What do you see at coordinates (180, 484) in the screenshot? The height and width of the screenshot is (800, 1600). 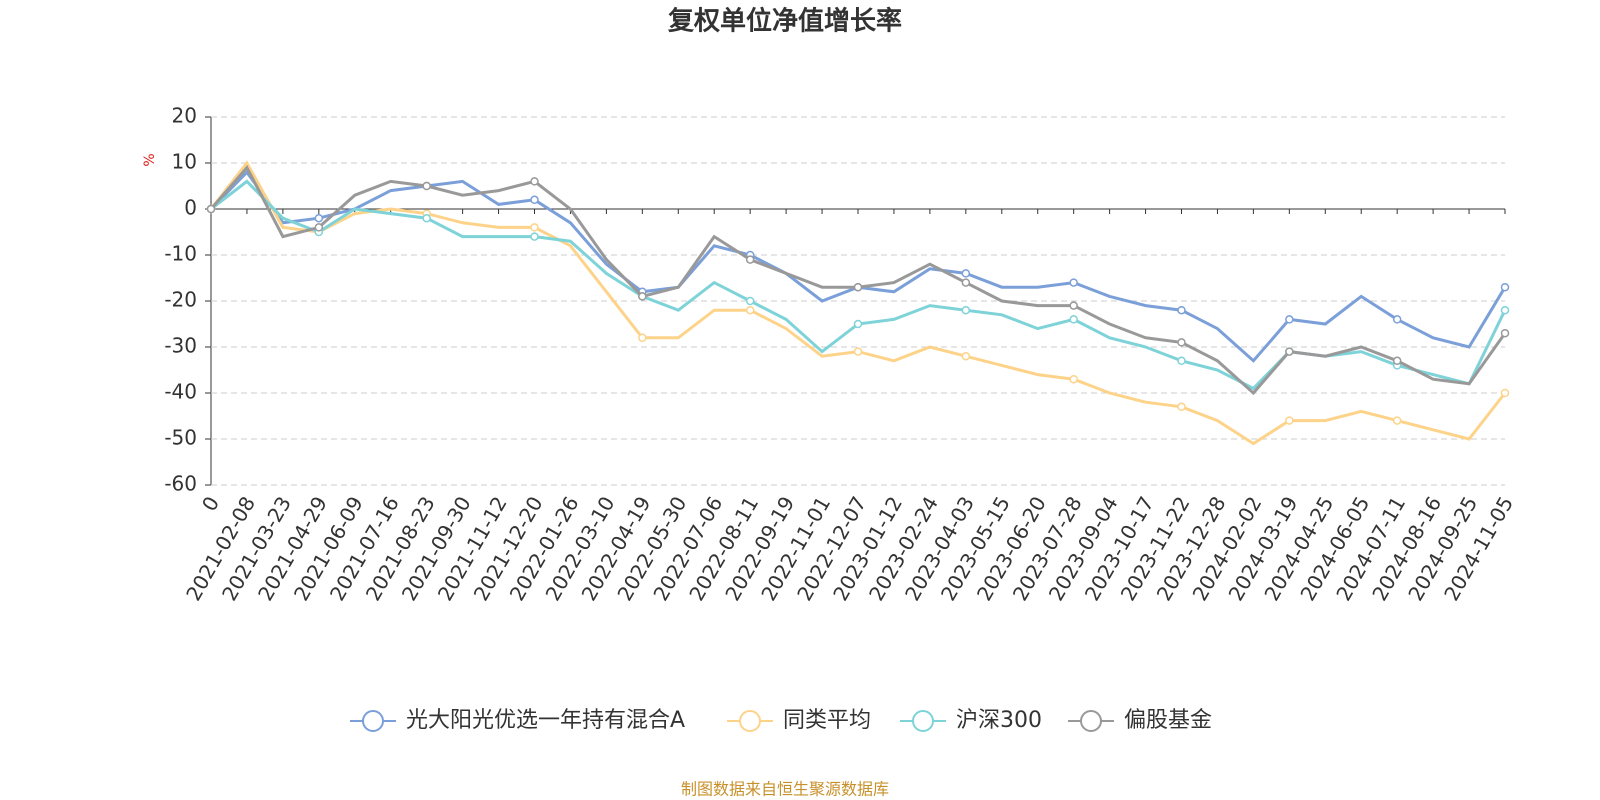 I see `y-tick-label: -60` at bounding box center [180, 484].